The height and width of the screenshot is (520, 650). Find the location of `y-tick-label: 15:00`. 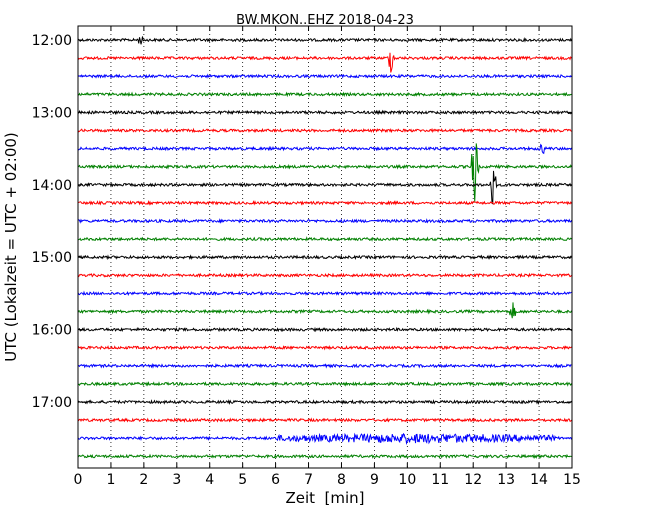

y-tick-label: 15:00 is located at coordinates (52, 258).